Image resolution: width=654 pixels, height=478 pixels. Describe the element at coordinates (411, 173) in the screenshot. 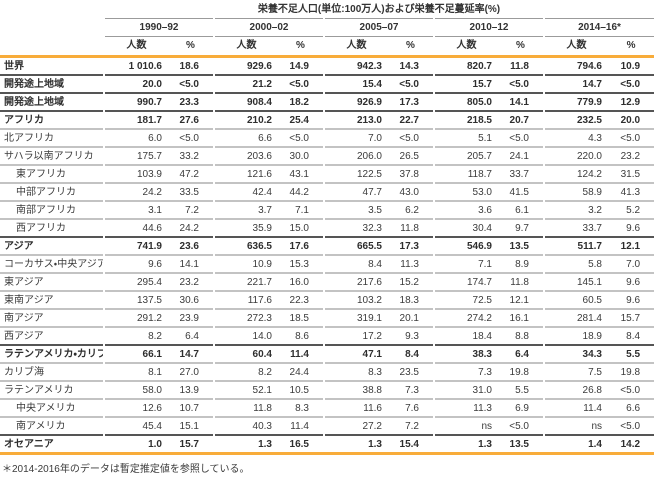

I see `percent-cell: 37.8` at that location.